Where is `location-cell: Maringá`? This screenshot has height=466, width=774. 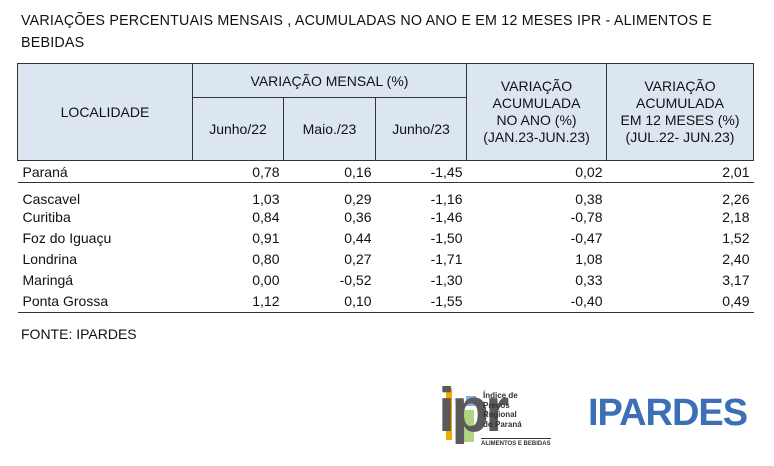 location-cell: Maringá is located at coordinates (48, 280).